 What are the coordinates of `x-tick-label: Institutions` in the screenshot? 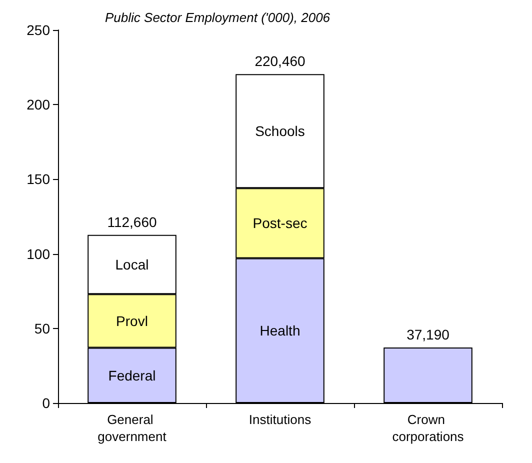 It's located at (280, 419).